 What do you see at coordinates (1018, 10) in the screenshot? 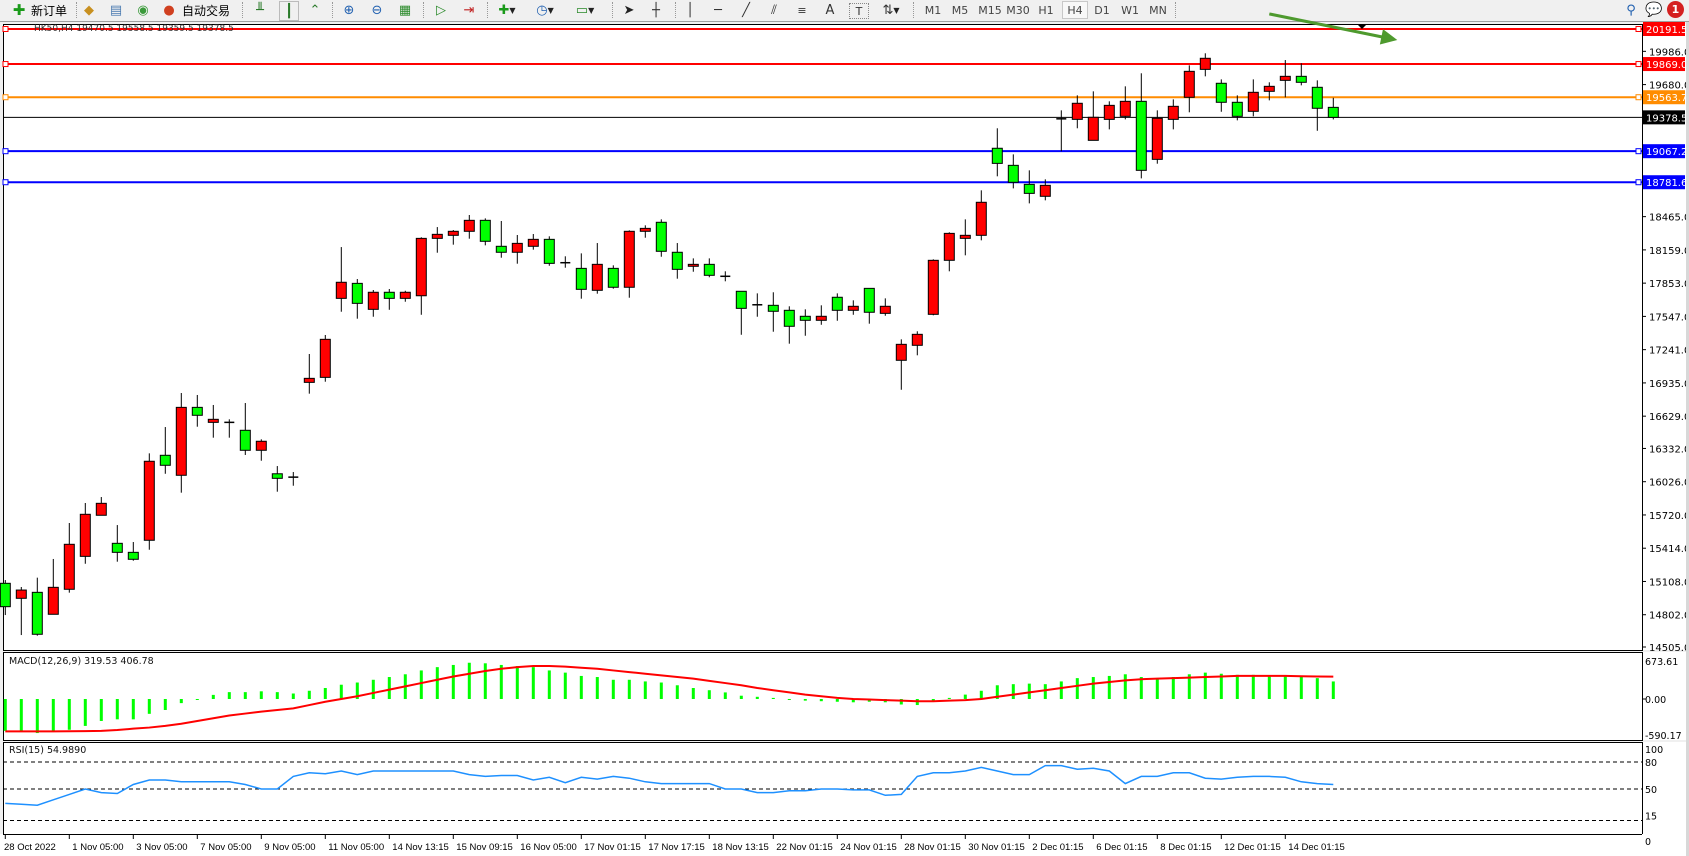
I see `period-m30: M30` at bounding box center [1018, 10].